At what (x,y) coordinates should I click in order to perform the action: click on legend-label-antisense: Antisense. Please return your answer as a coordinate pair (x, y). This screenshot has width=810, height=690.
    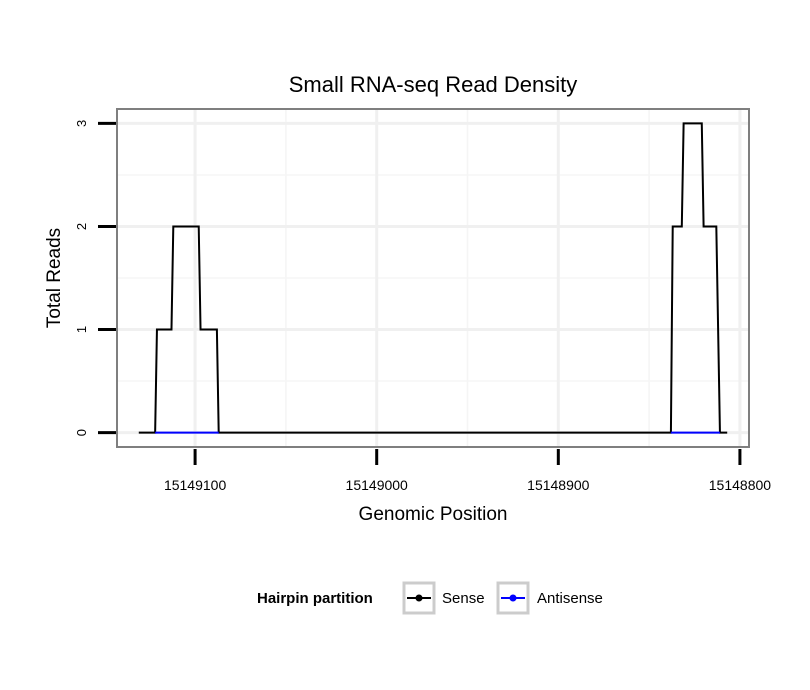
    Looking at the image, I should click on (570, 598).